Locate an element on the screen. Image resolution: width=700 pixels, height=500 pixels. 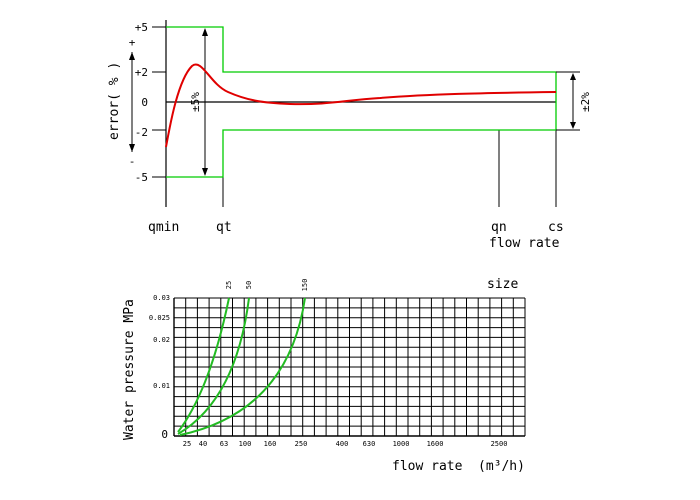
error-y-axis-label: error( % ) is located at coordinates (114, 101).